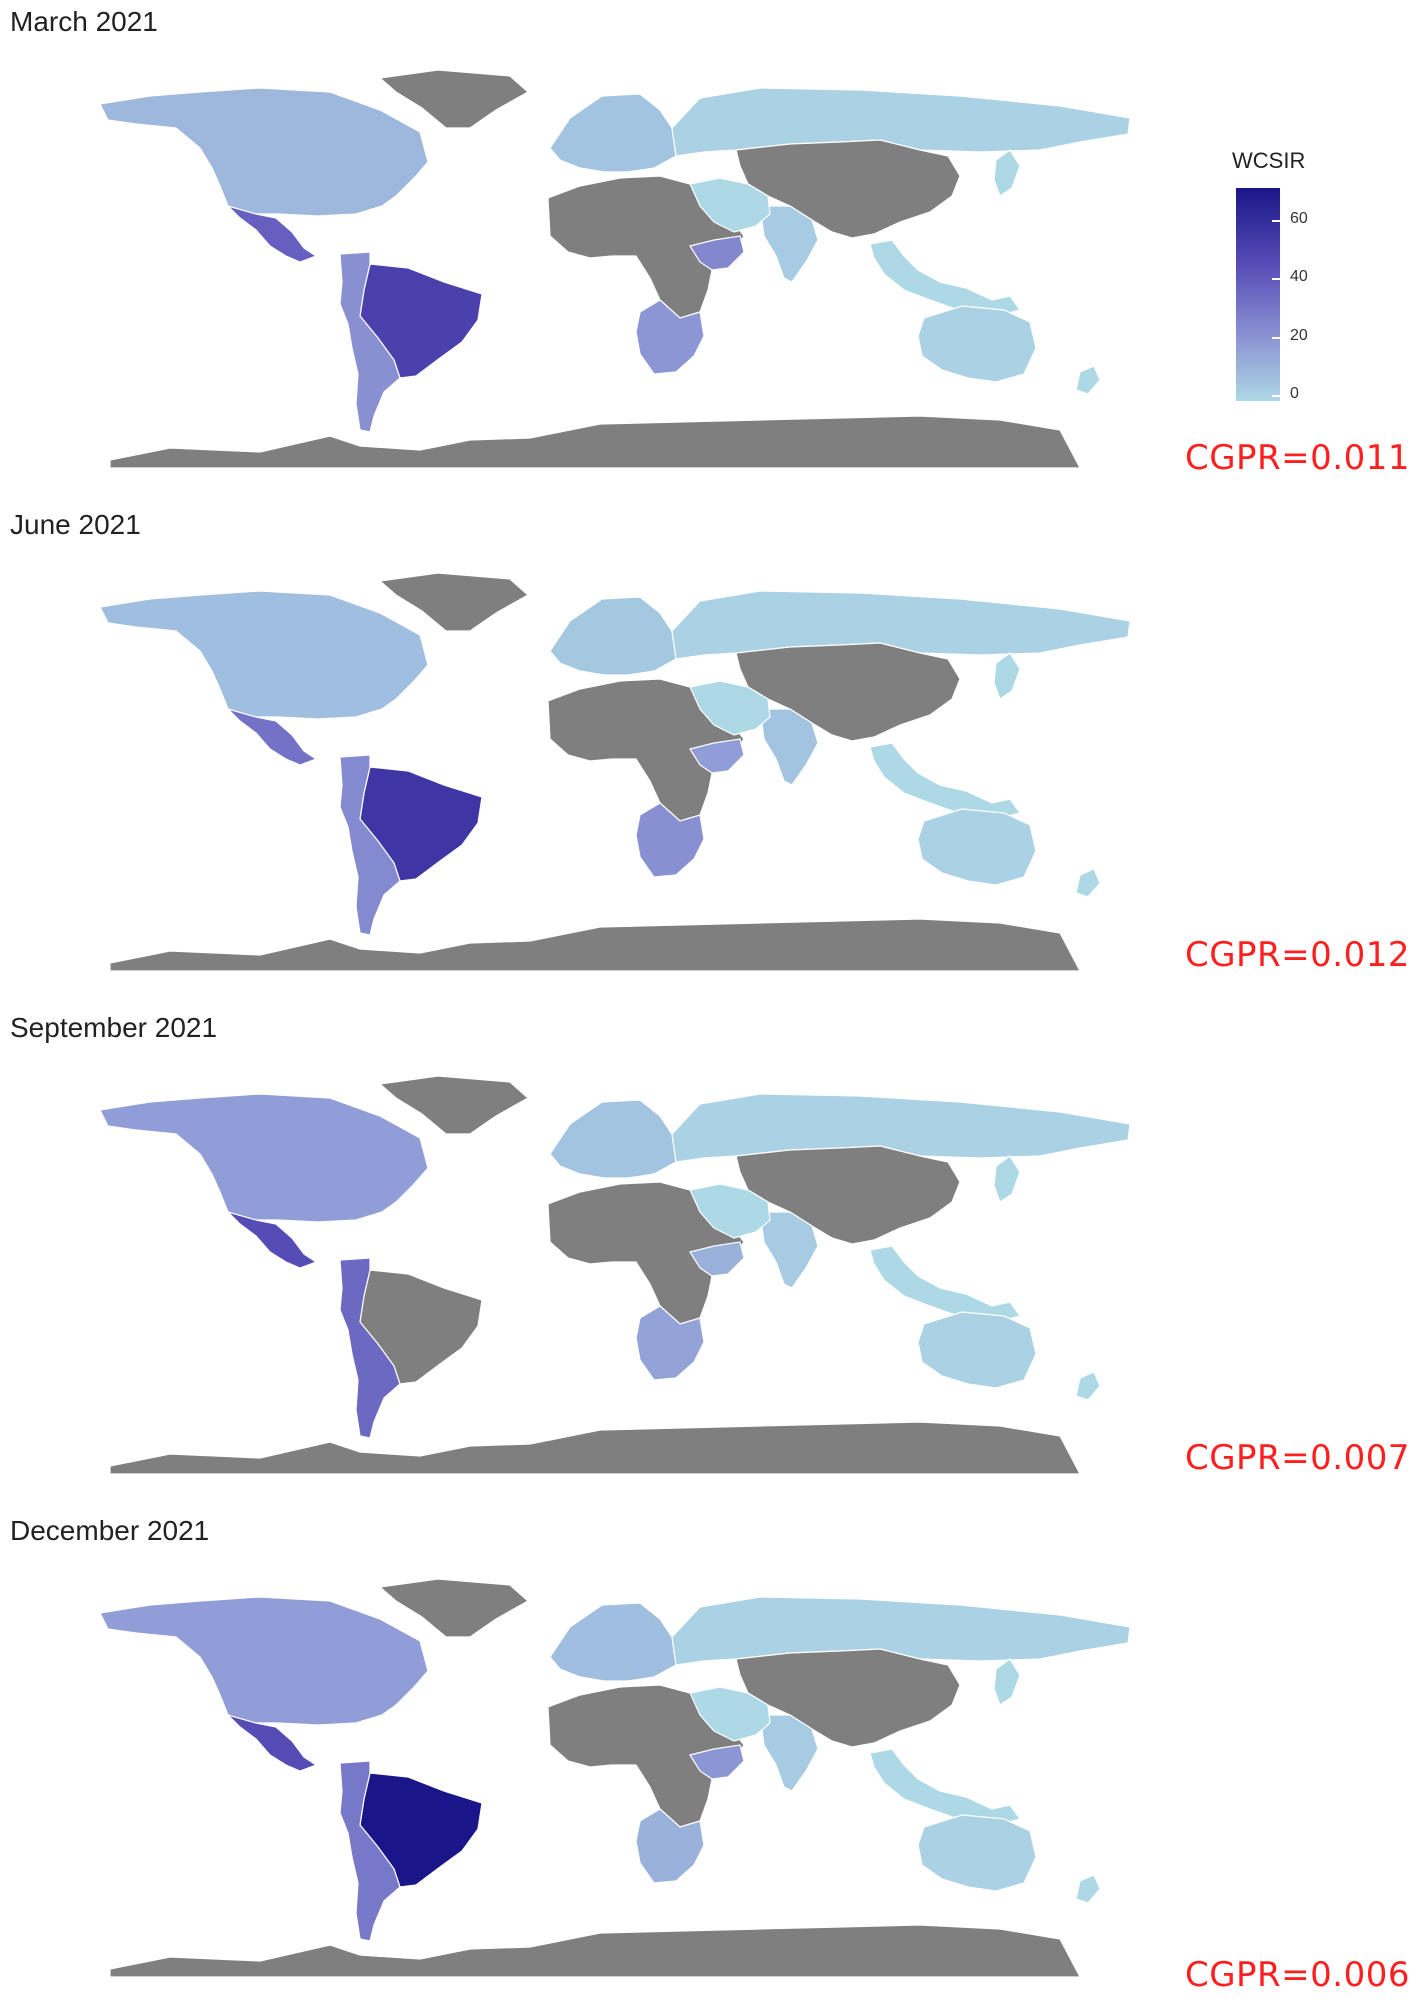 The height and width of the screenshot is (2012, 1418). Describe the element at coordinates (75, 524) in the screenshot. I see `panel-title: June 2021` at that location.